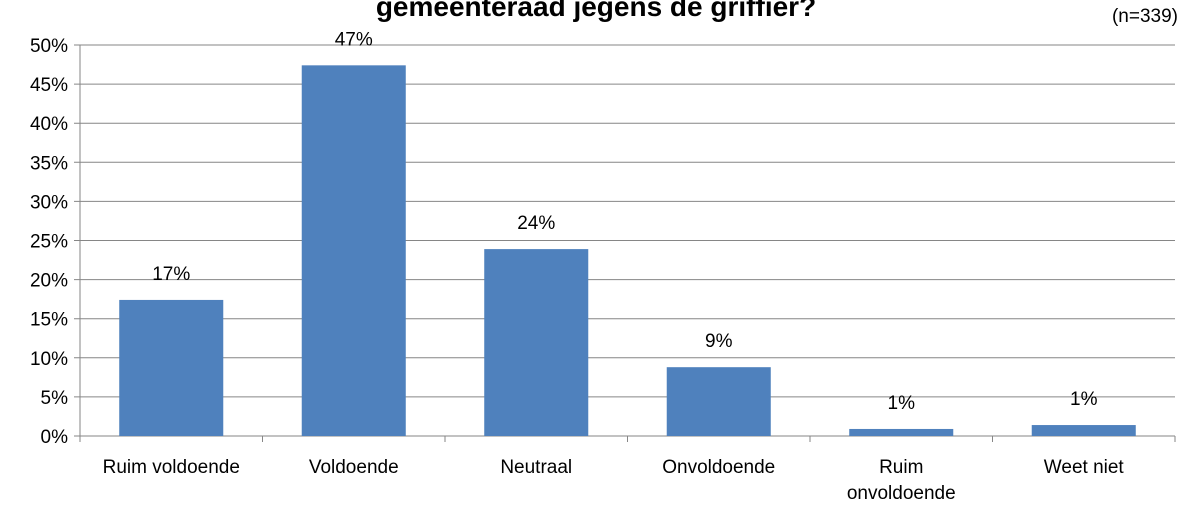  Describe the element at coordinates (55, 437) in the screenshot. I see `y-tick-label: 0%` at that location.